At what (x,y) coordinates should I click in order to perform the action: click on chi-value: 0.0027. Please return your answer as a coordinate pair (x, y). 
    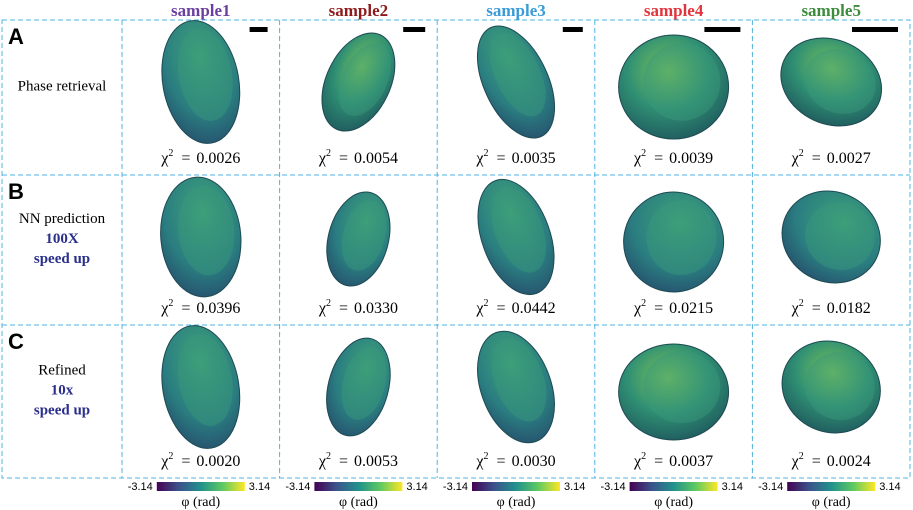
    Looking at the image, I should click on (849, 158).